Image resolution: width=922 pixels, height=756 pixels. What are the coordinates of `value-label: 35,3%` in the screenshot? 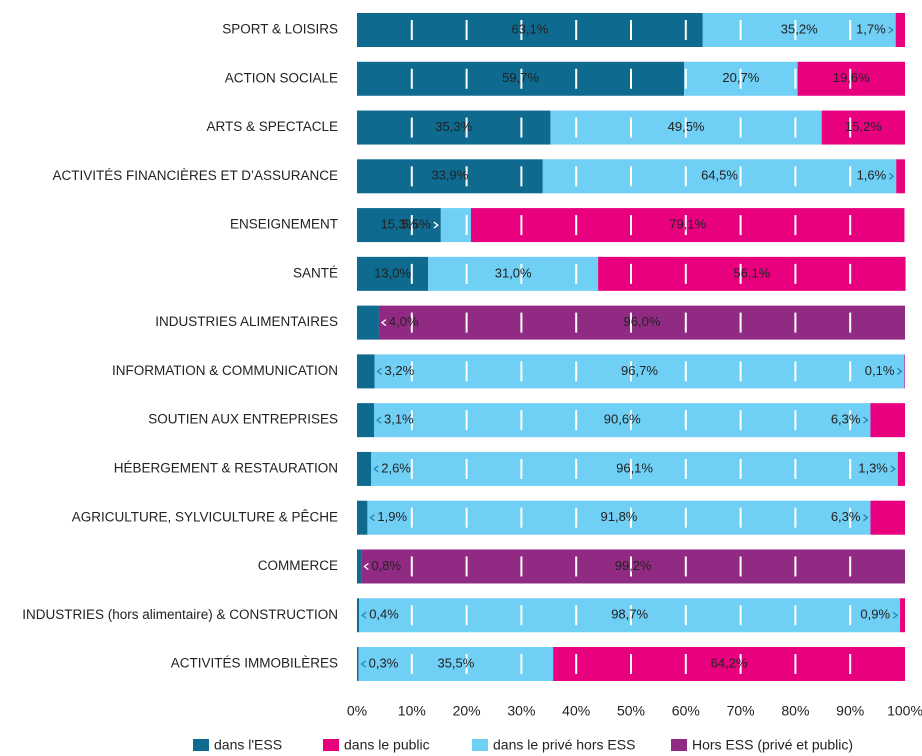 It's located at (453, 126).